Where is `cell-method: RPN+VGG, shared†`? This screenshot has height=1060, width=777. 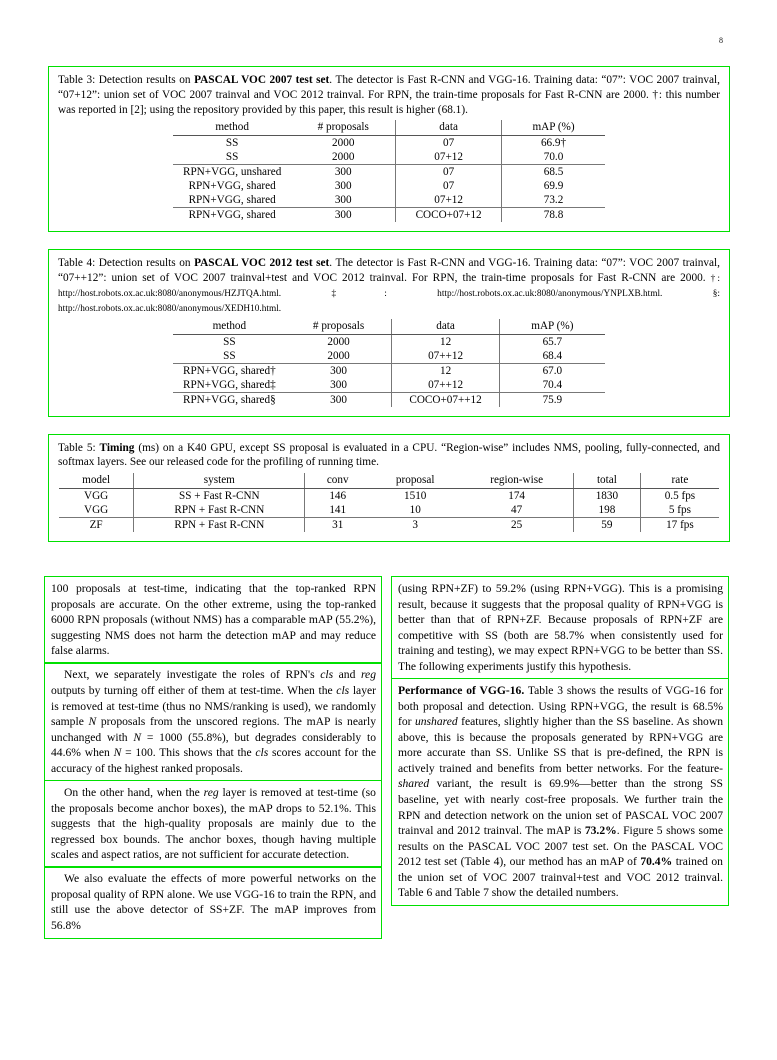
cell-method: RPN+VGG, shared† is located at coordinates (229, 370).